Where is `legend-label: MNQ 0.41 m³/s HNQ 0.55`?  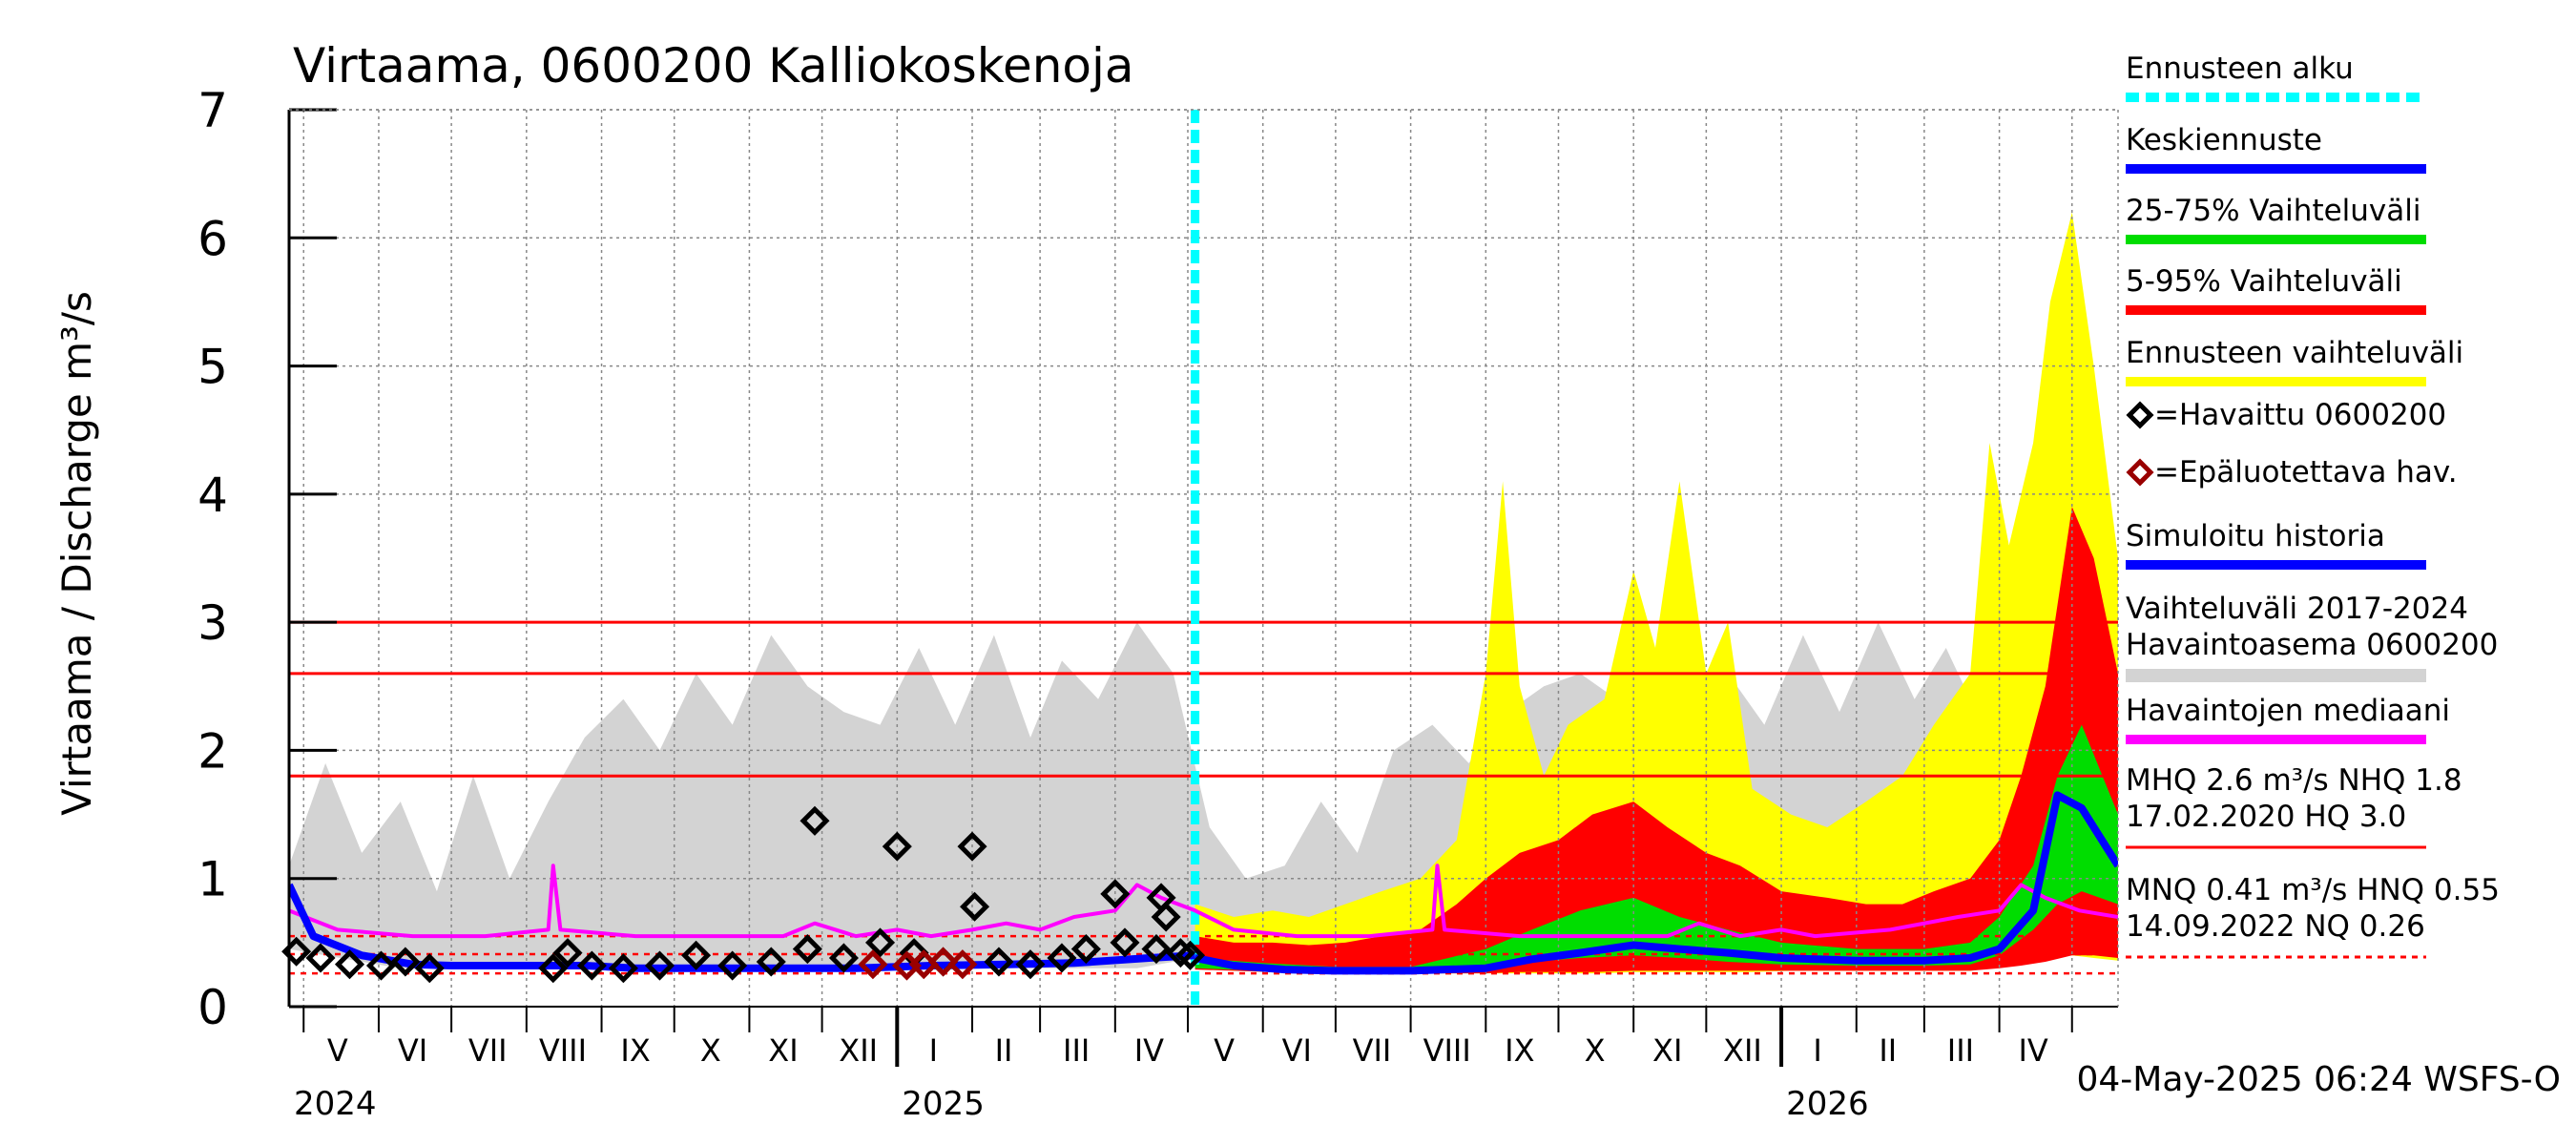 legend-label: MNQ 0.41 m³/s HNQ 0.55 is located at coordinates (2313, 890).